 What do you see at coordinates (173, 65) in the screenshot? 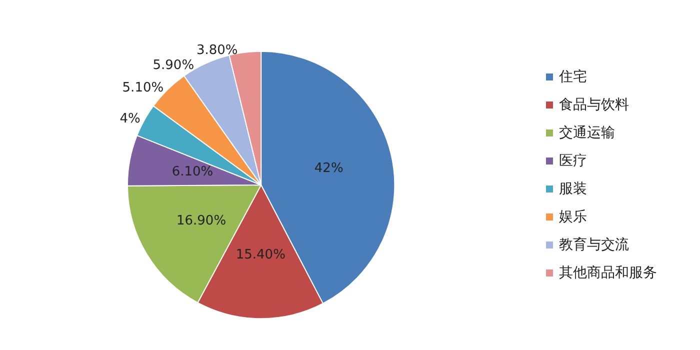
I see `data-label: 5.90%` at bounding box center [173, 65].